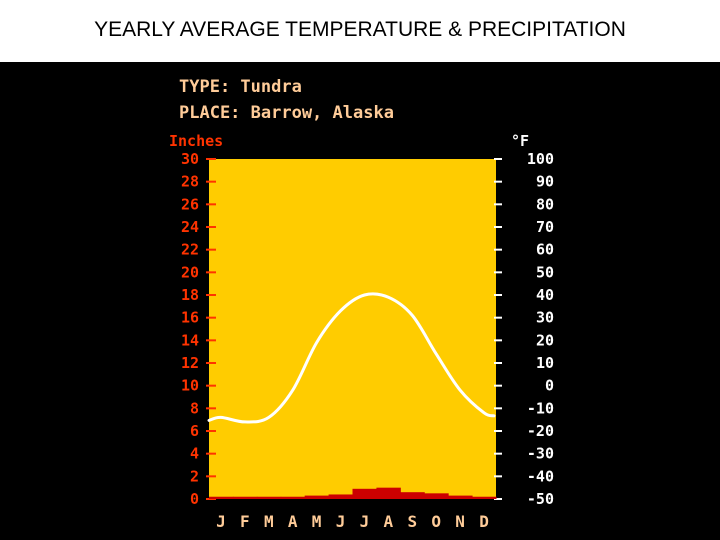  Describe the element at coordinates (196, 141) in the screenshot. I see `left-axis-label: Inches` at that location.